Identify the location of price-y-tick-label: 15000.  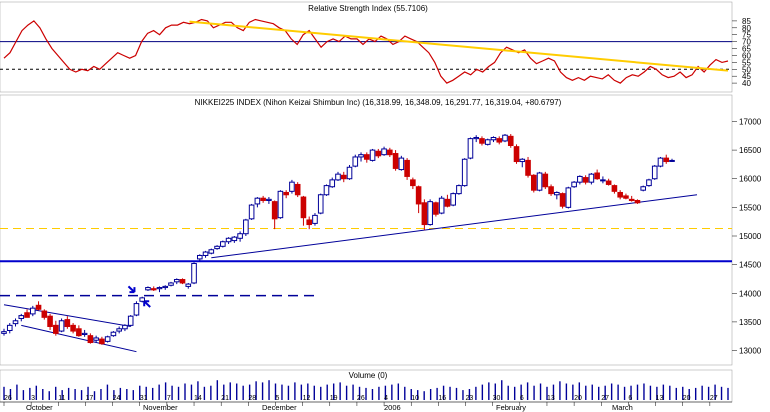
(750, 236).